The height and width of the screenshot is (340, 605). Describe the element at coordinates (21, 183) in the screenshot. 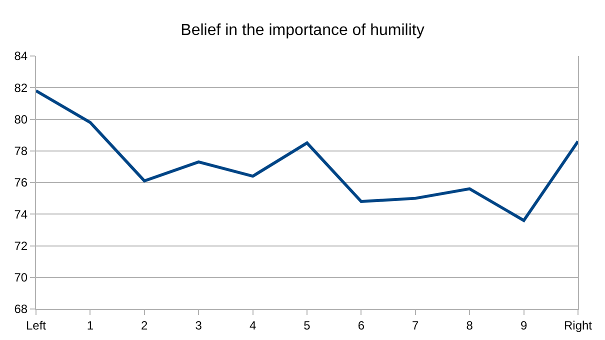

I see `y-tick-label: 76` at that location.